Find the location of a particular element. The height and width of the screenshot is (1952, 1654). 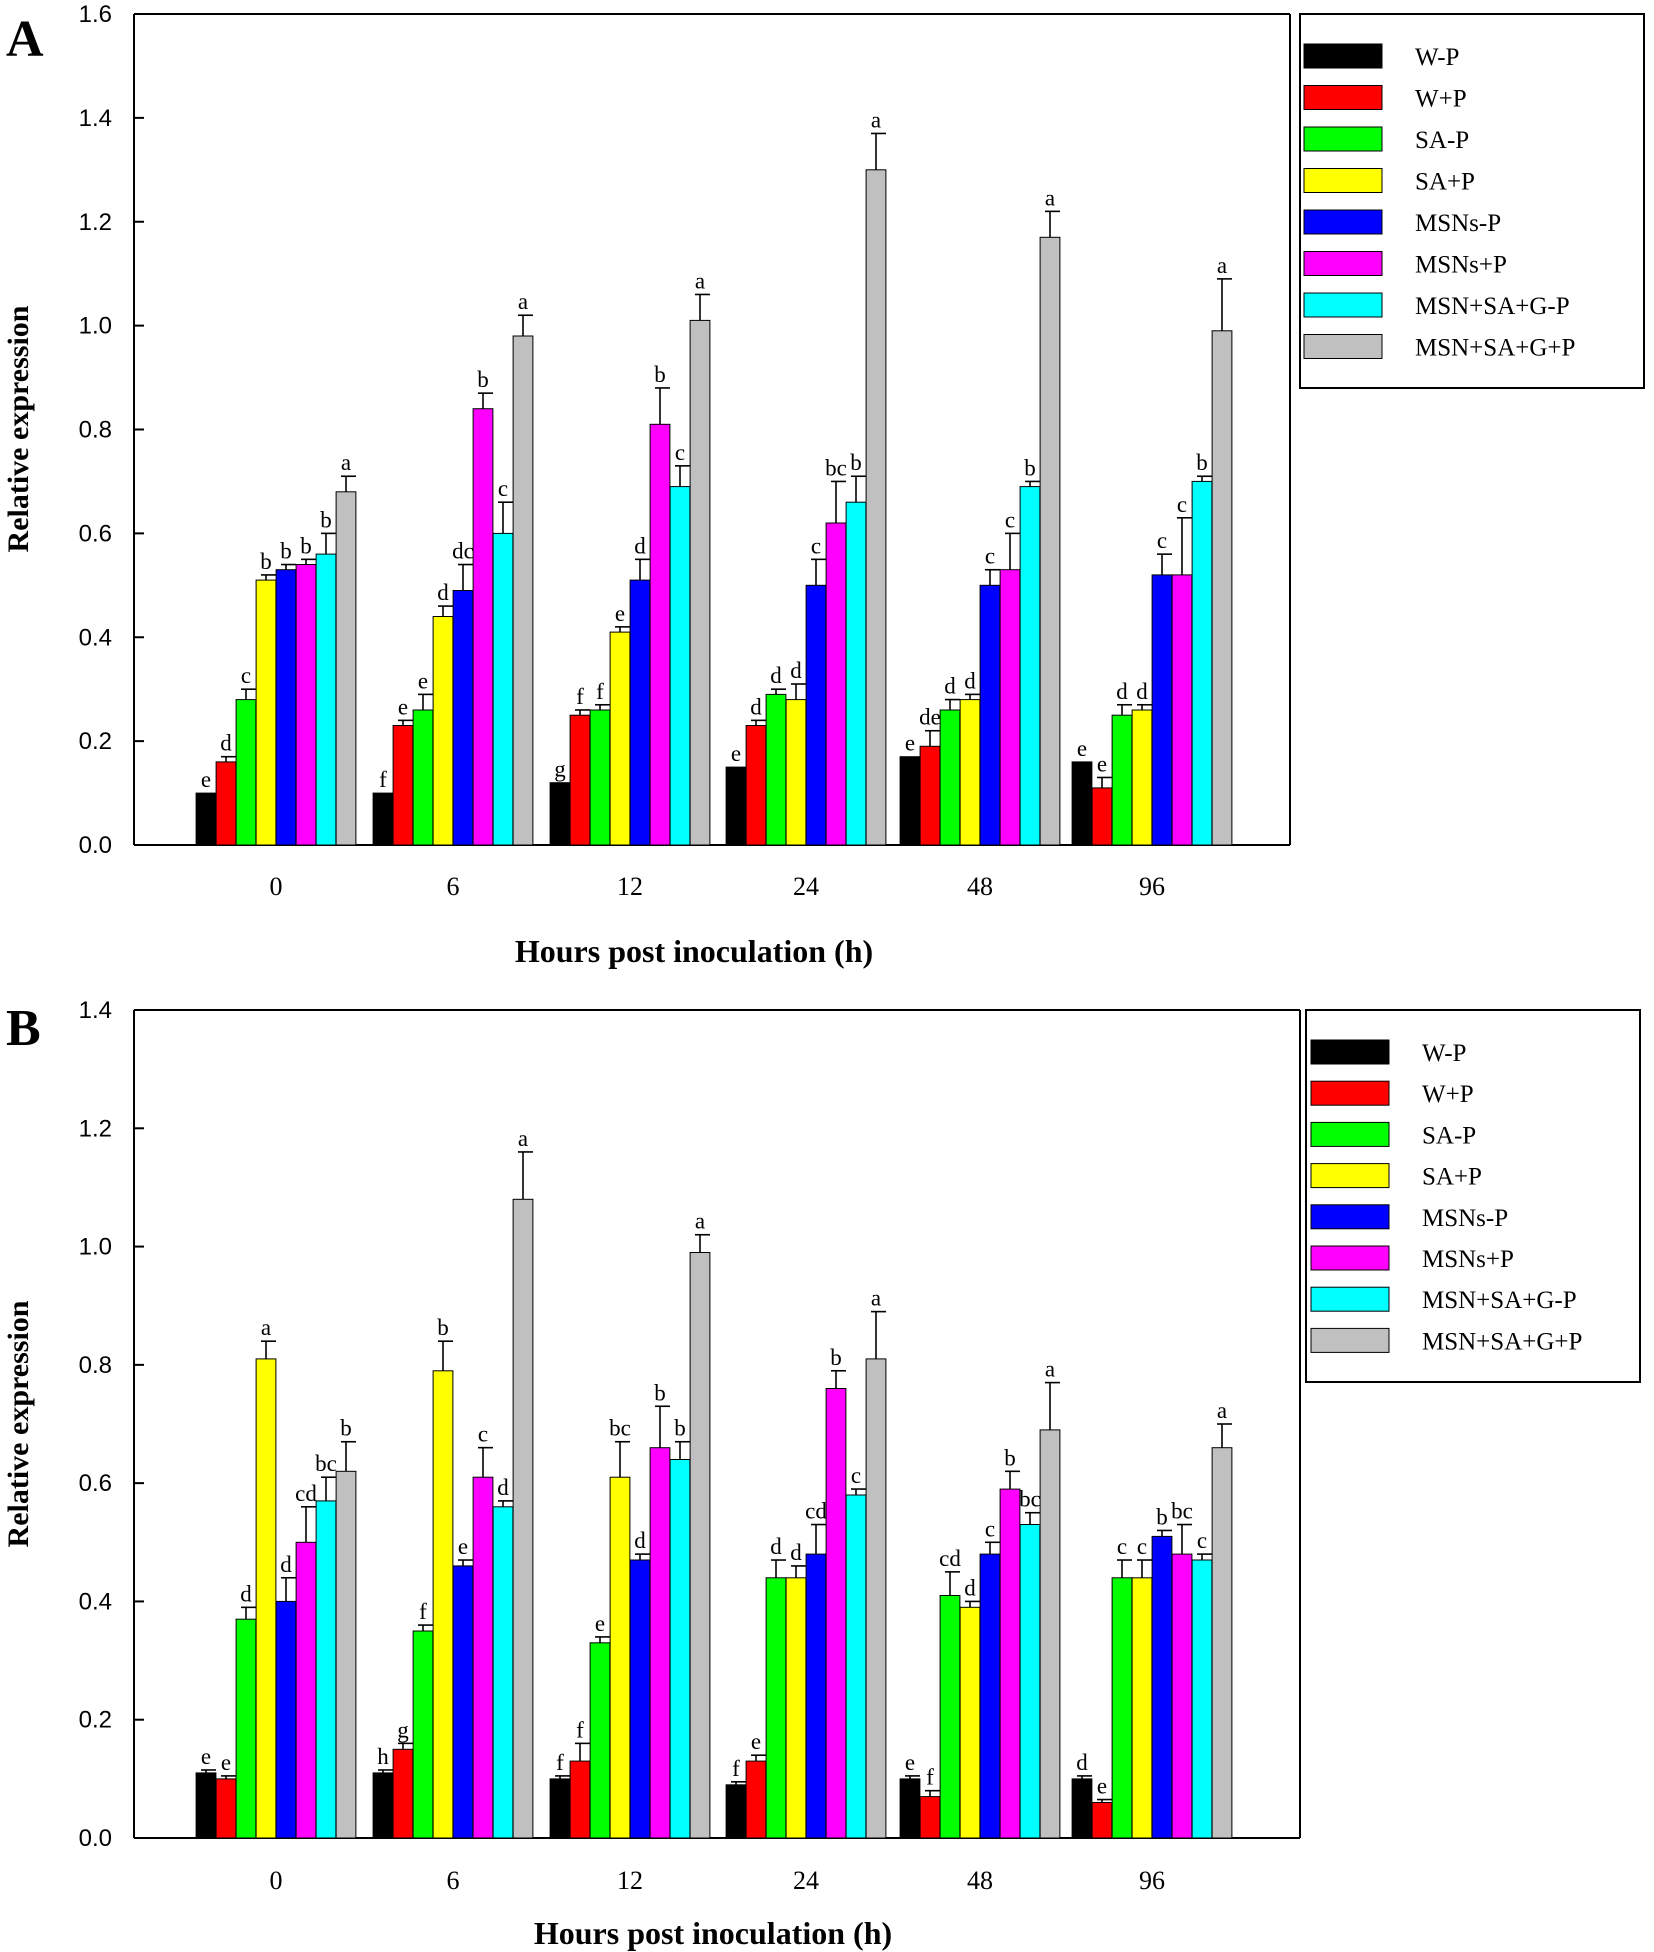

legend-label: SA+P is located at coordinates (1445, 182).